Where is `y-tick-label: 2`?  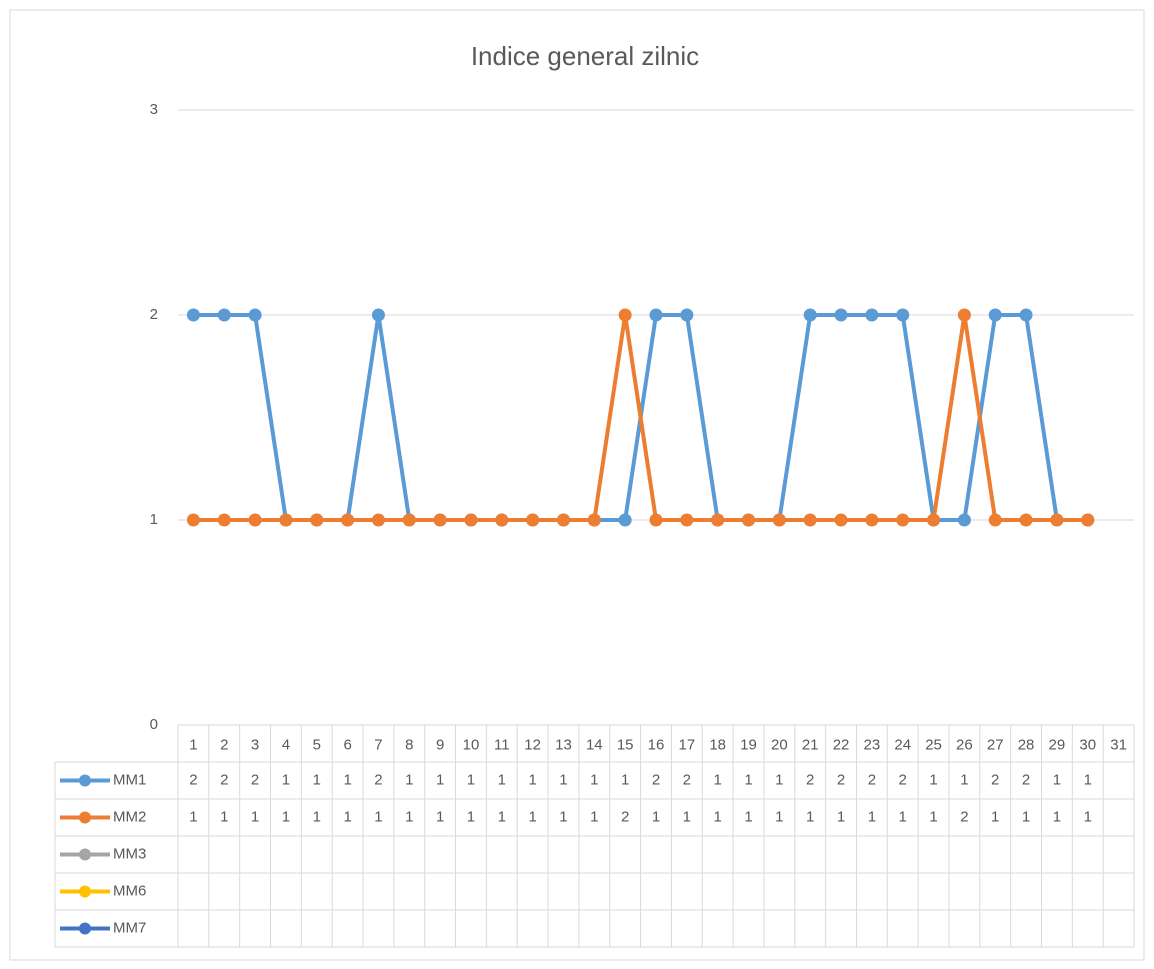 y-tick-label: 2 is located at coordinates (154, 314).